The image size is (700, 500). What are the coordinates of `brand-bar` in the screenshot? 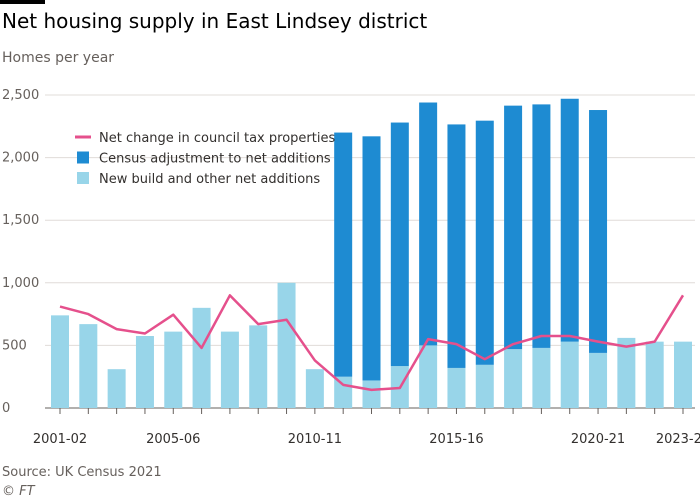 It's located at (22, 2).